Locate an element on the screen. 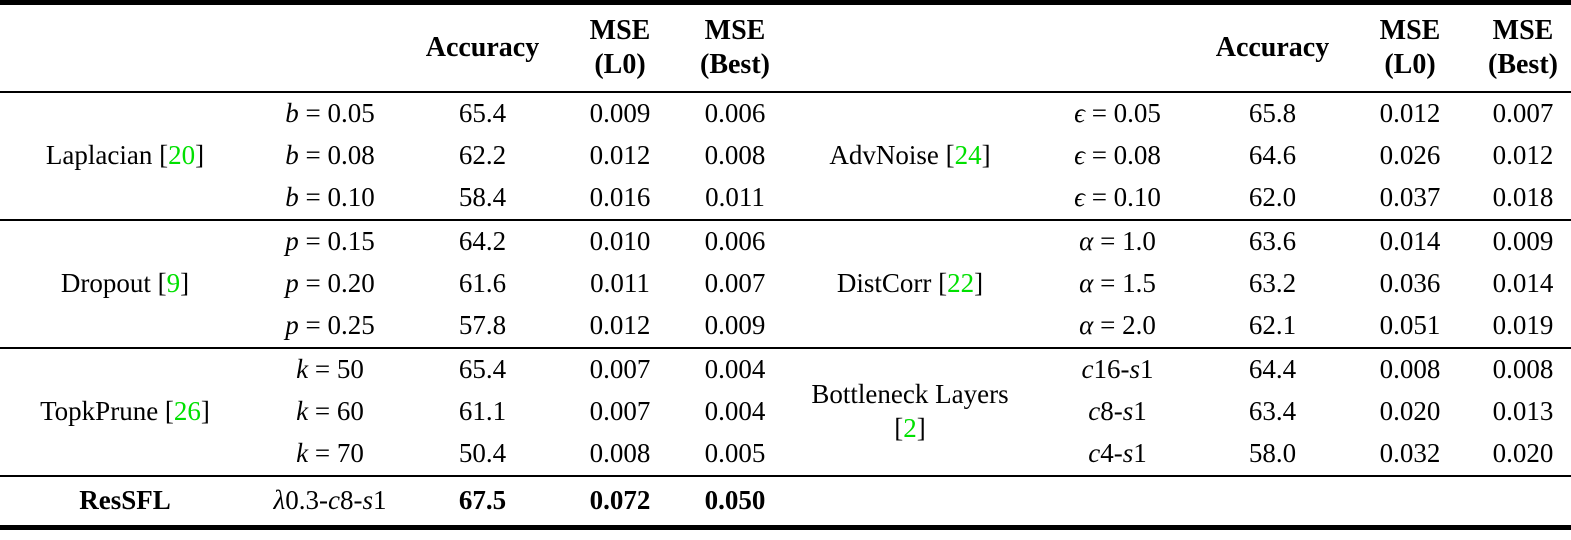  citation-link: 2 is located at coordinates (910, 428).